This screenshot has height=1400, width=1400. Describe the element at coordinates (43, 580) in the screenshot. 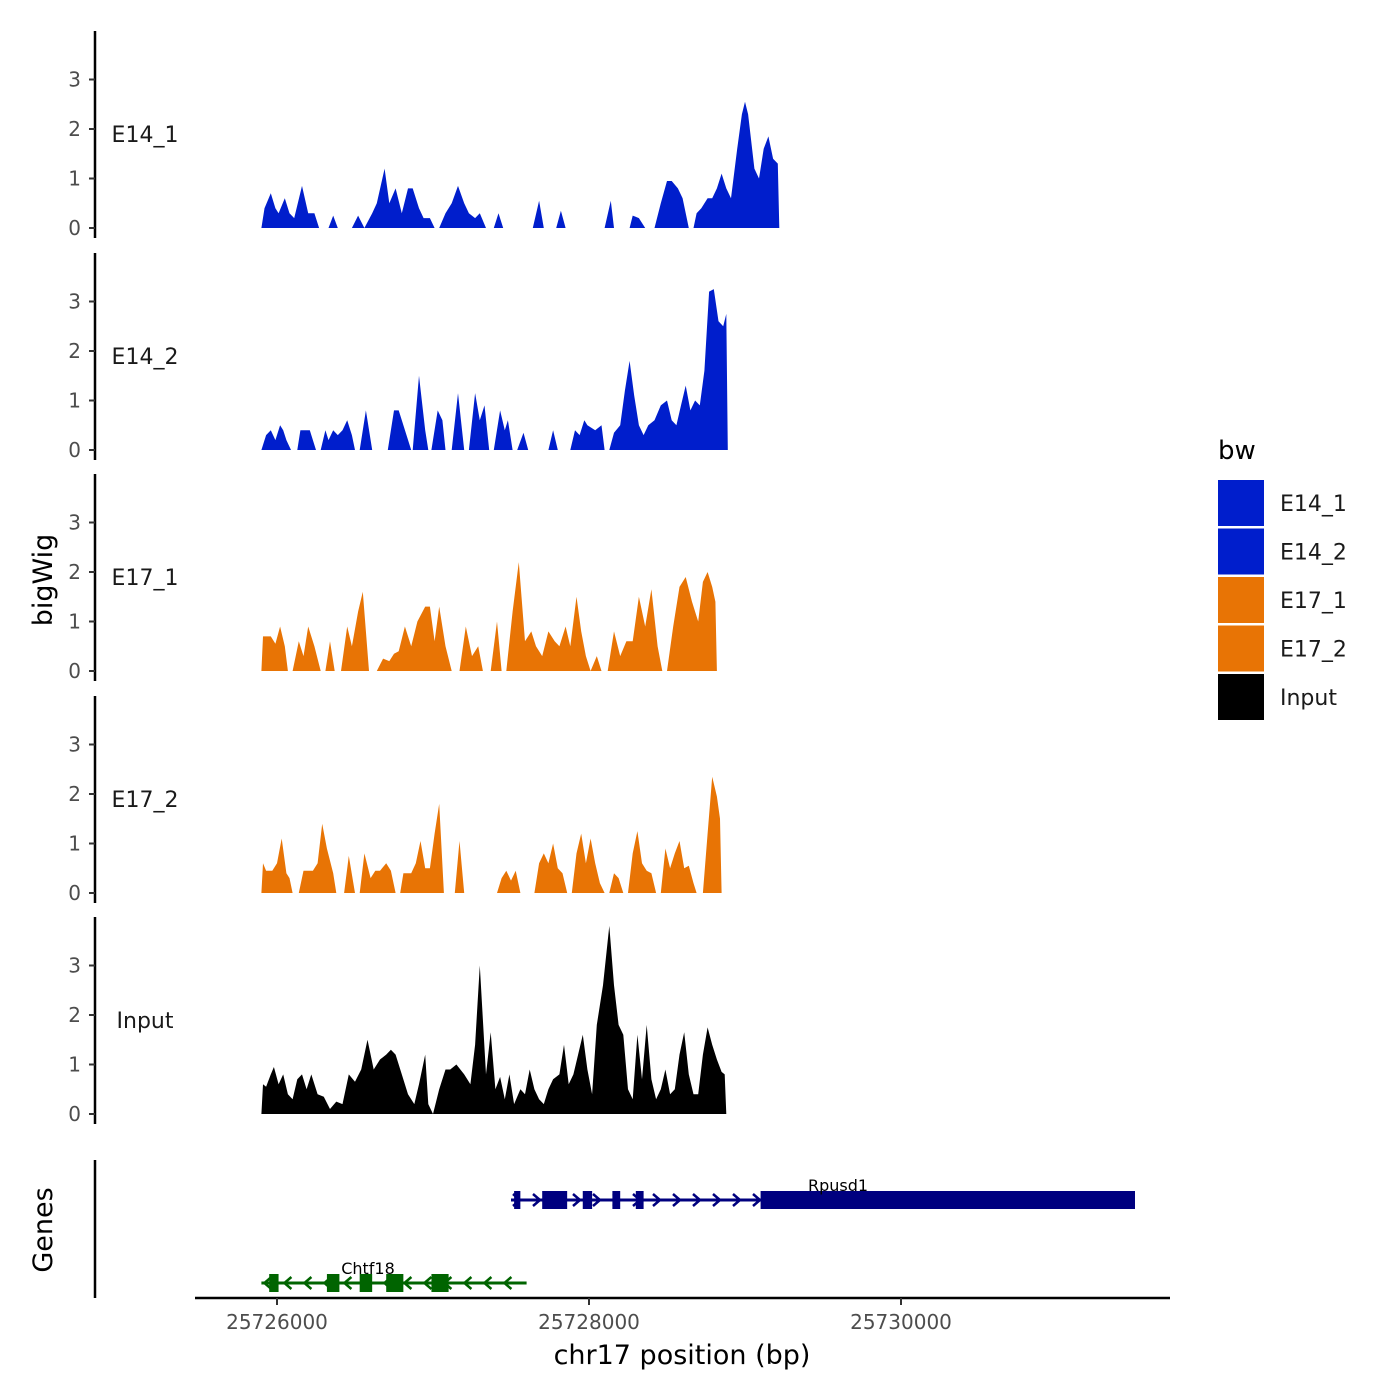

I see `y-axis-title: bigWig` at that location.